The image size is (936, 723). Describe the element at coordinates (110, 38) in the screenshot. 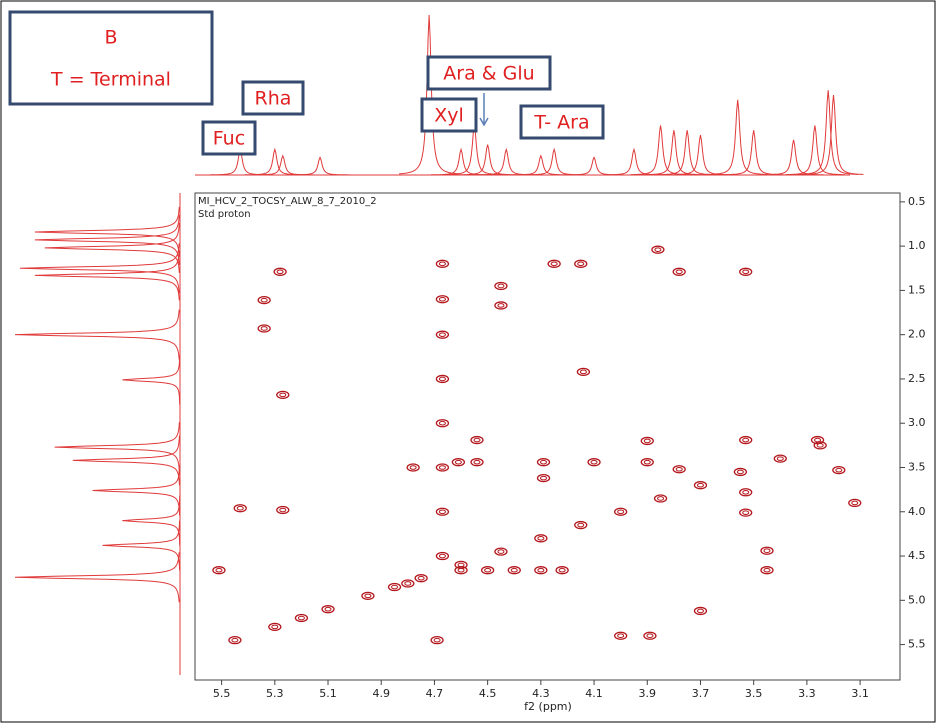

I see `header-line: B` at that location.